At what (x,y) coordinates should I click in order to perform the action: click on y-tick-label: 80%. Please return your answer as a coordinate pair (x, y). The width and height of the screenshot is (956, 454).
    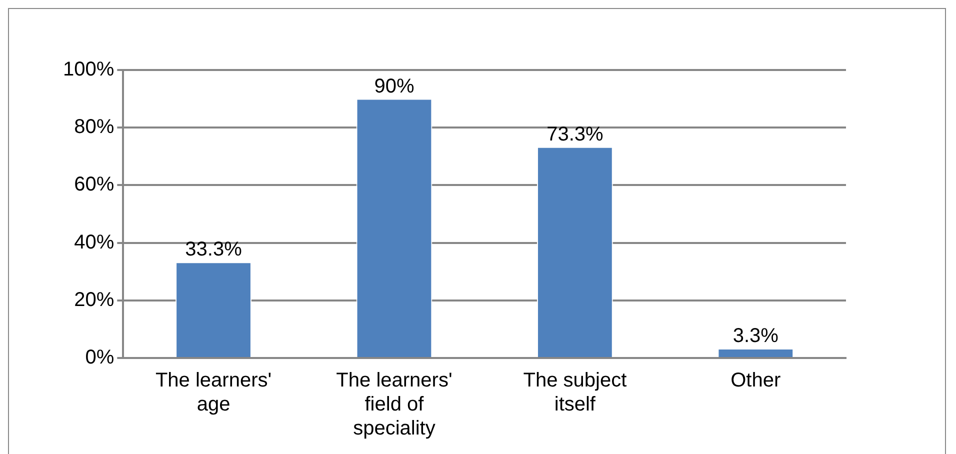
    Looking at the image, I should click on (94, 127).